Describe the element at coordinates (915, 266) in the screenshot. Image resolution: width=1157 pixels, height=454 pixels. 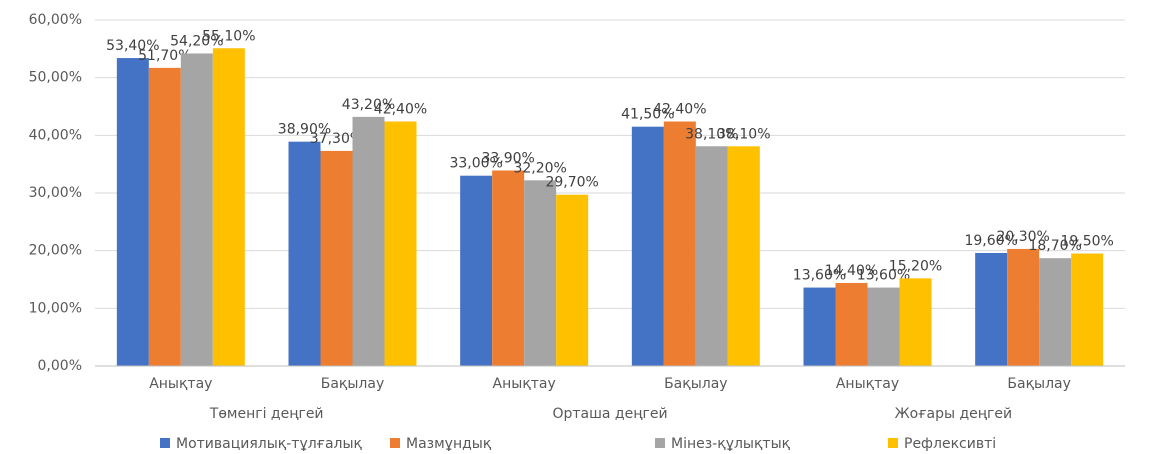
I see `value-label: 15,20%` at that location.